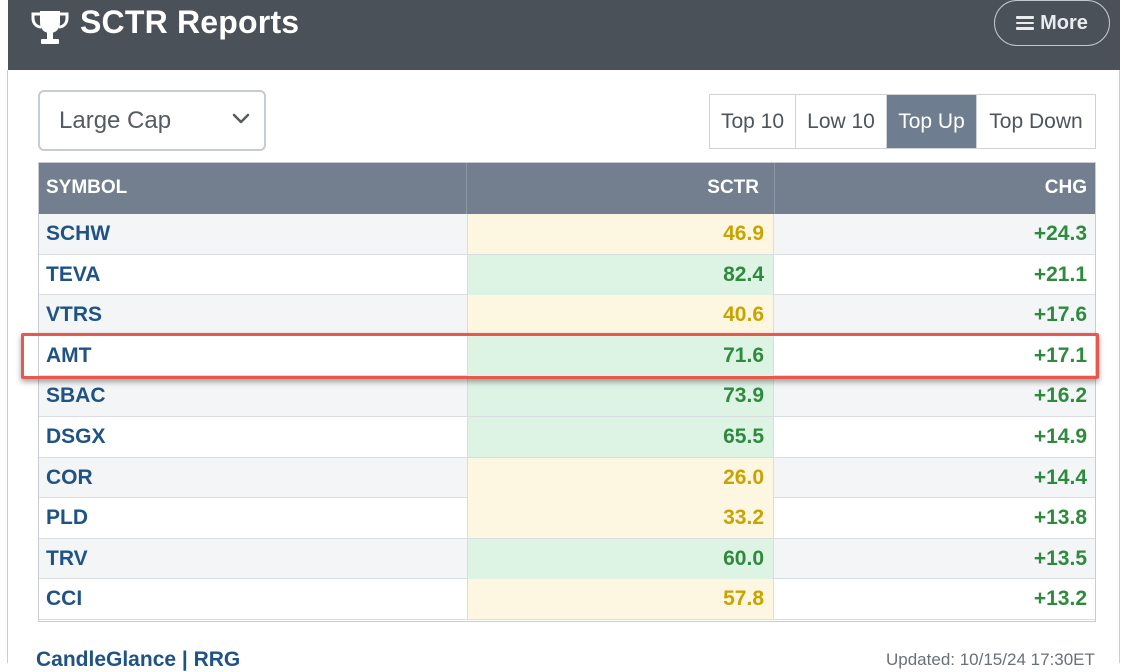 Image resolution: width=1126 pixels, height=672 pixels. What do you see at coordinates (743, 315) in the screenshot?
I see `sctr-value: 40.6` at bounding box center [743, 315].